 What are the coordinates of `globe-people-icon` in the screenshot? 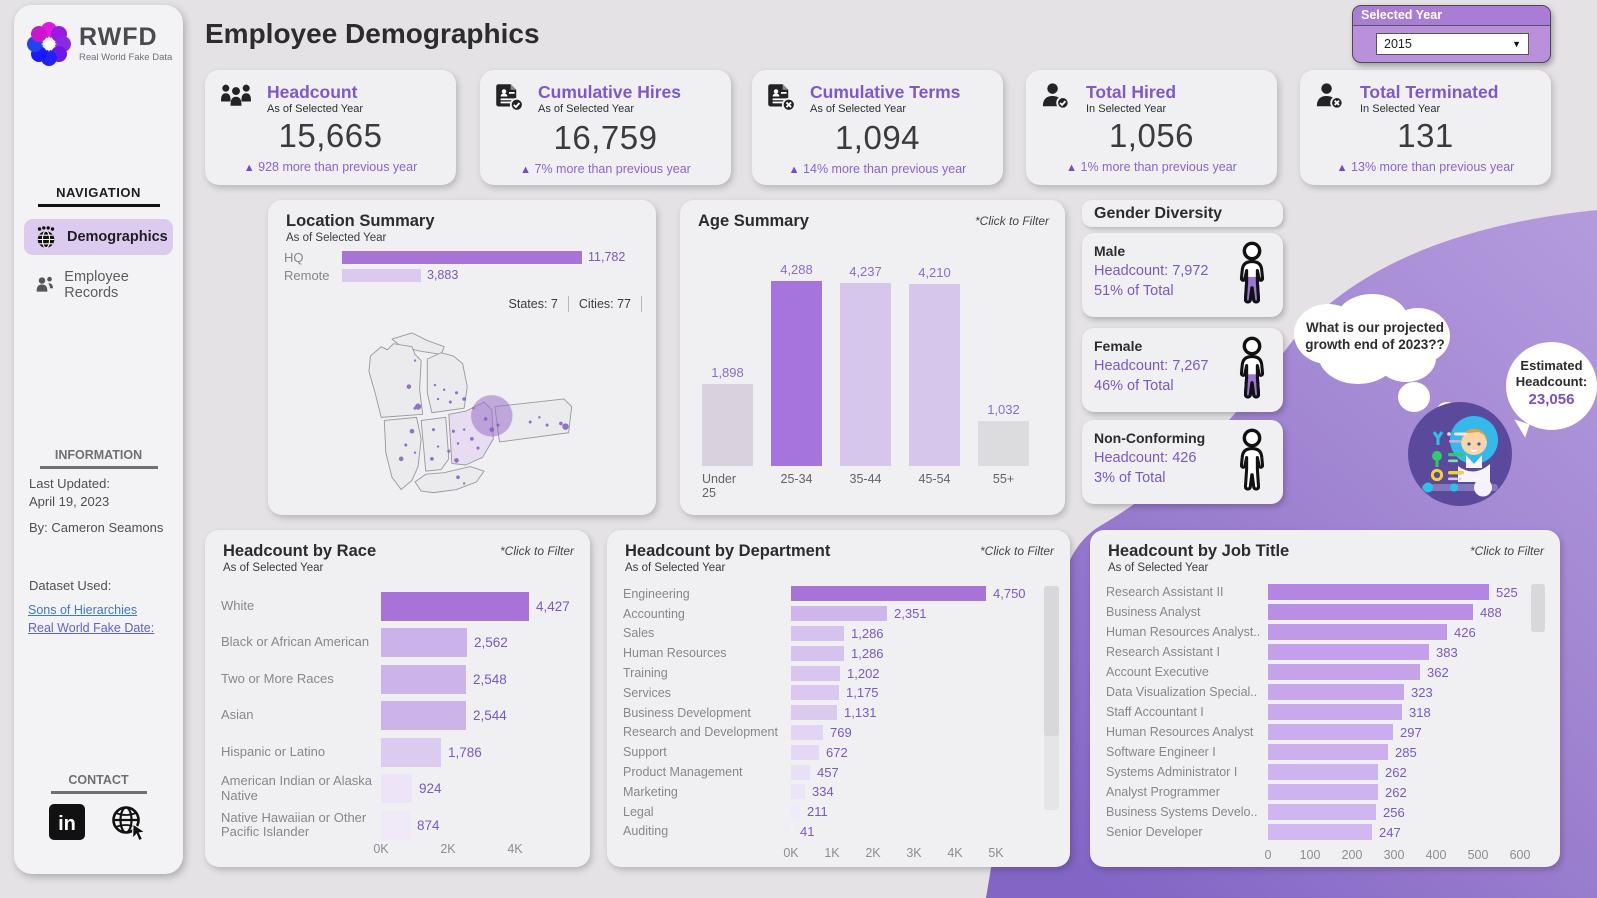 It's located at (46, 237).